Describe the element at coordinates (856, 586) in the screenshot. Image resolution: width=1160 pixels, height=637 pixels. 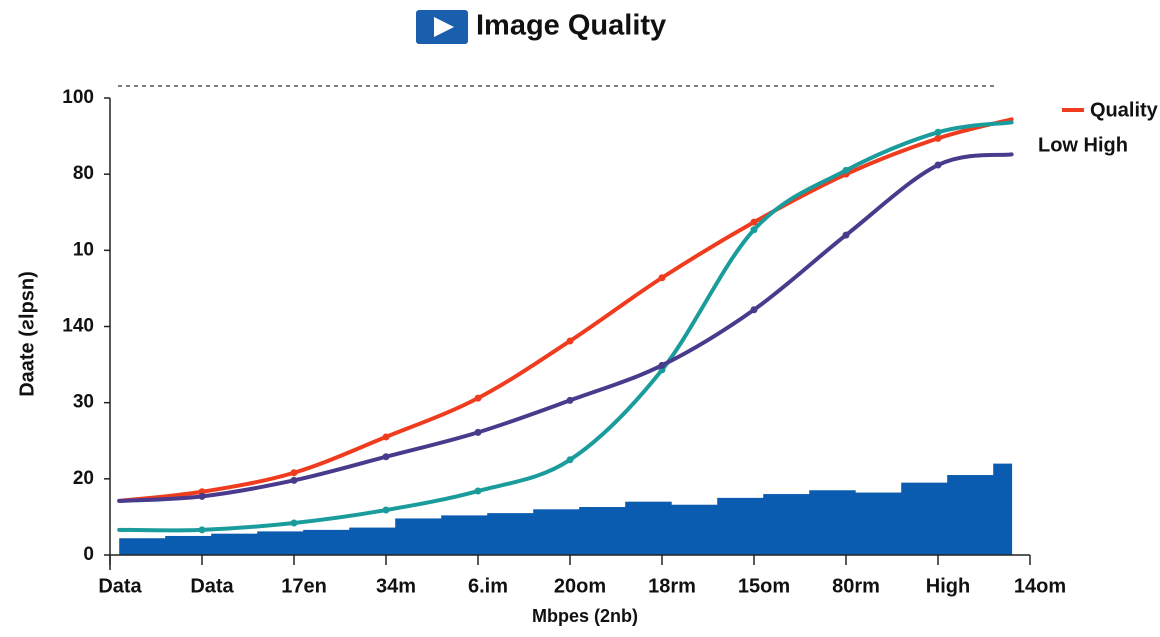
I see `x-tick-label: 80rm` at that location.